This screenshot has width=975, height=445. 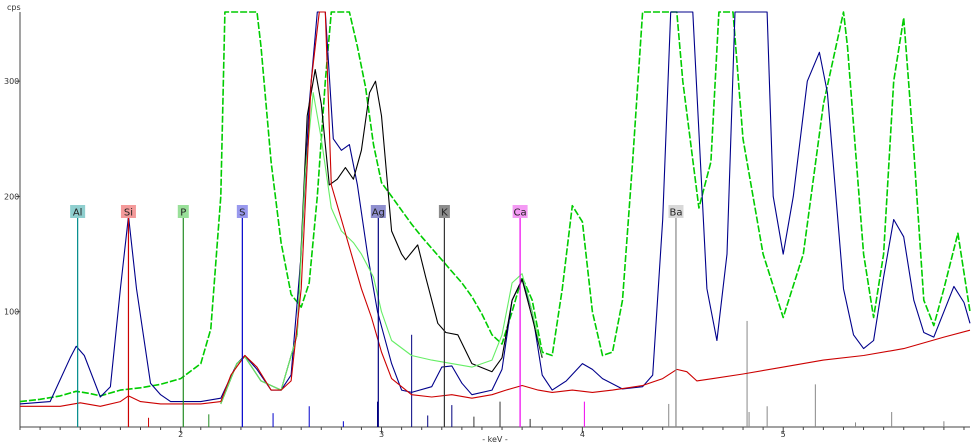 I want to click on element-marker-al: Al, so click(x=78, y=316).